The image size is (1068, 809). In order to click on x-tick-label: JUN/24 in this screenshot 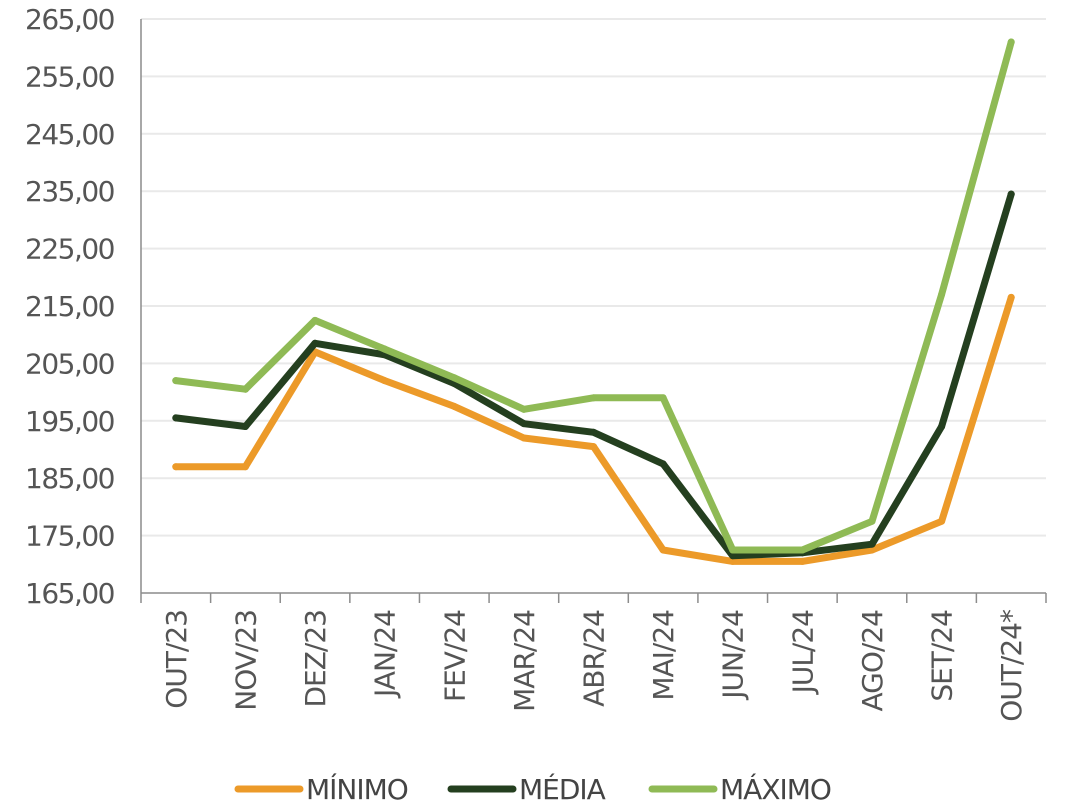, I will do `click(733, 655)`.